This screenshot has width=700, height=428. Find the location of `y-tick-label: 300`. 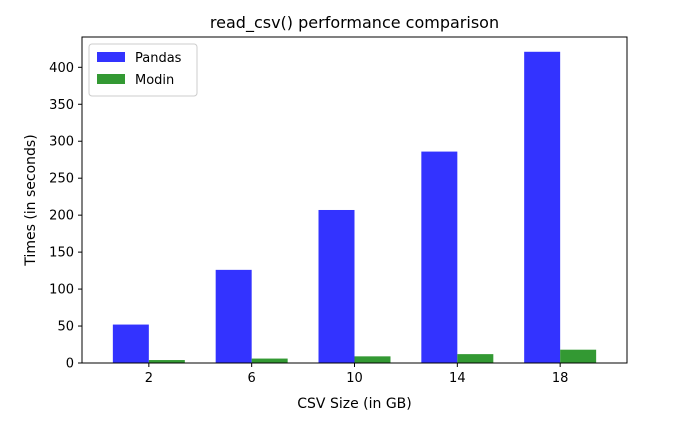

y-tick-label: 300 is located at coordinates (61, 142).